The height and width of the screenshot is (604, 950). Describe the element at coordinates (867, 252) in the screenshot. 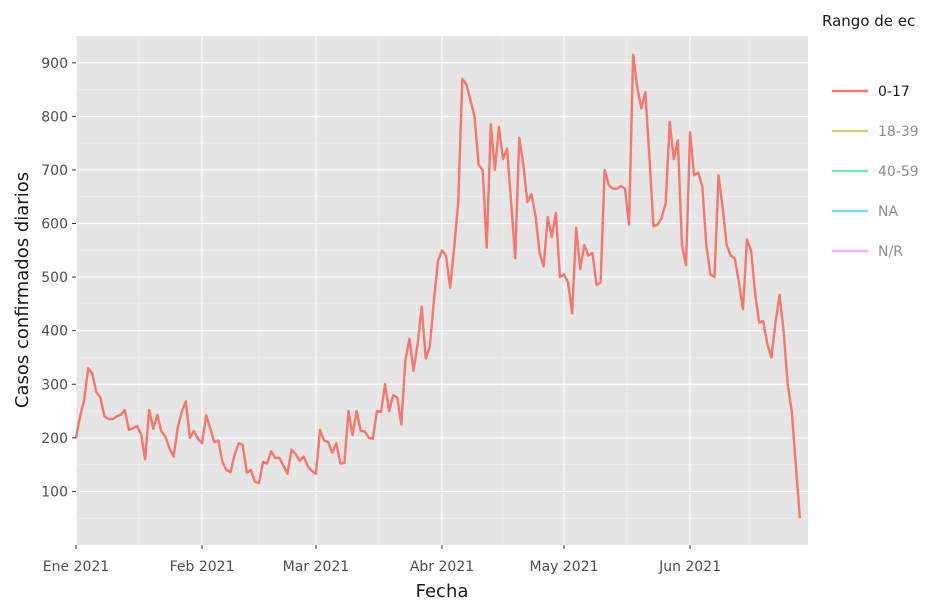

I see `legend-item-nr: N/R` at that location.